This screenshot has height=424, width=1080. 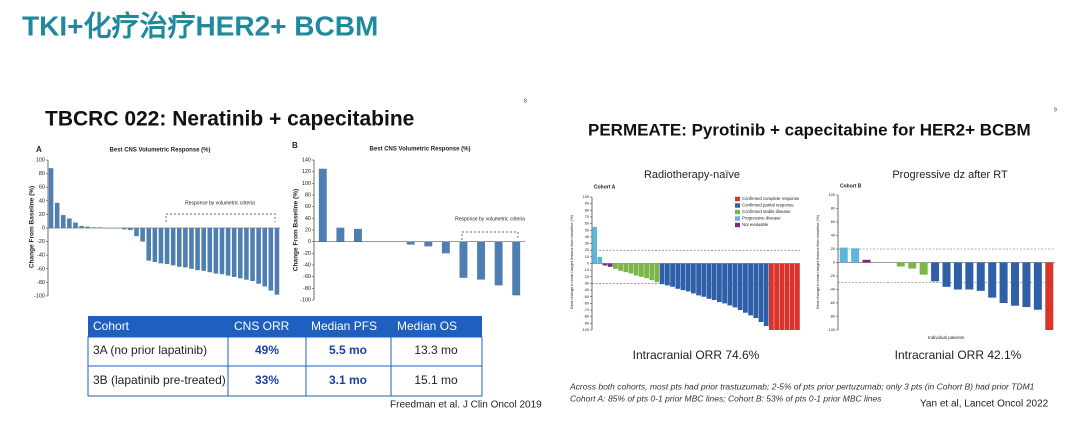 I want to click on table-header-cell: Cohort, so click(x=111, y=326).